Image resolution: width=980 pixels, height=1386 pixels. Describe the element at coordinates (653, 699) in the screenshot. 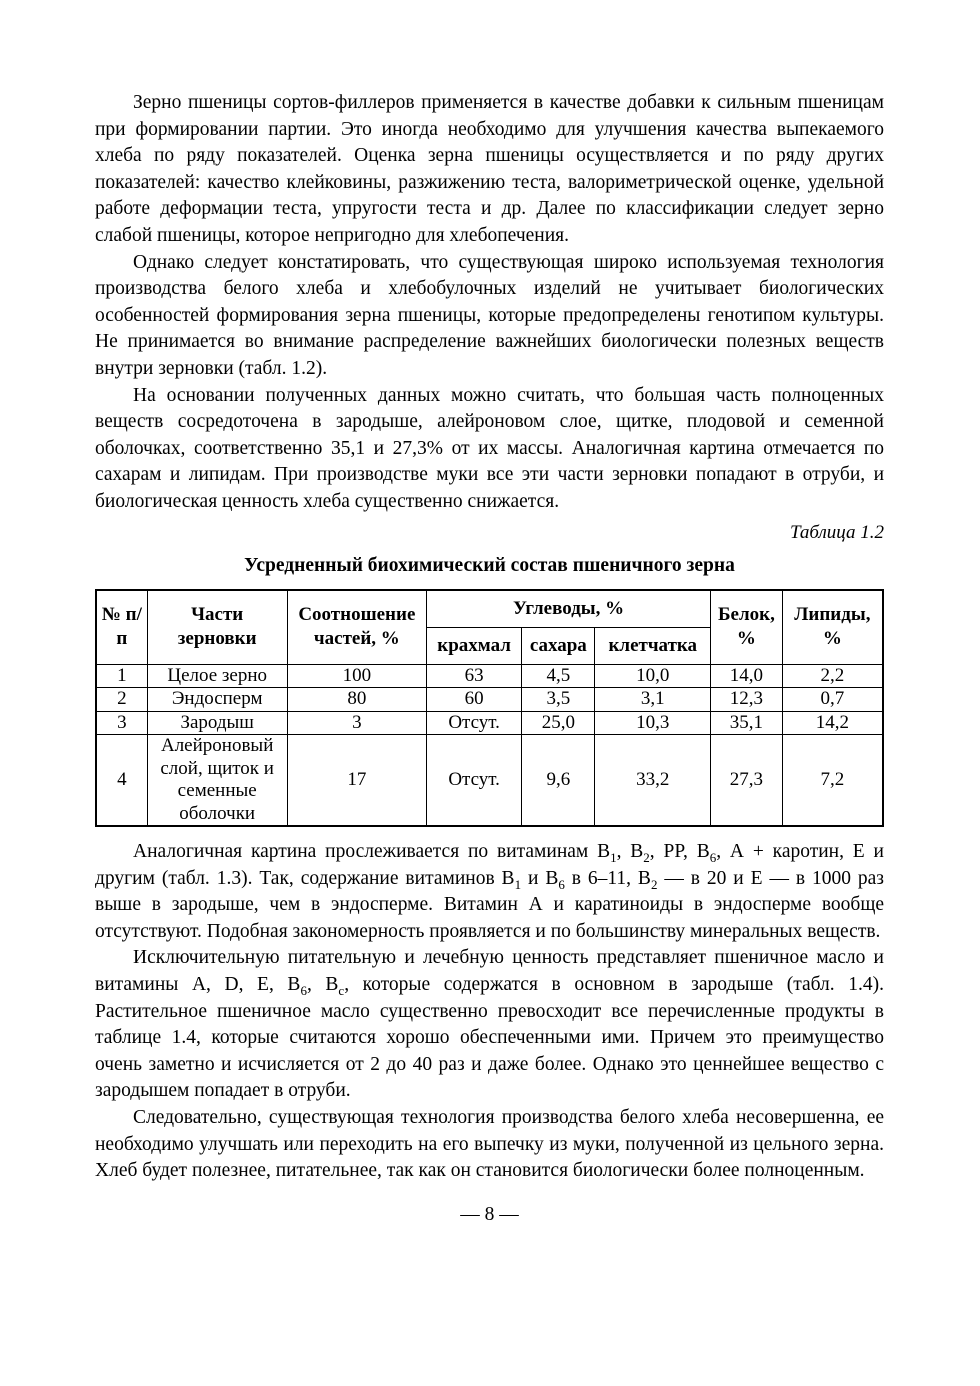

I see `cell-fiber: 3,1` at that location.